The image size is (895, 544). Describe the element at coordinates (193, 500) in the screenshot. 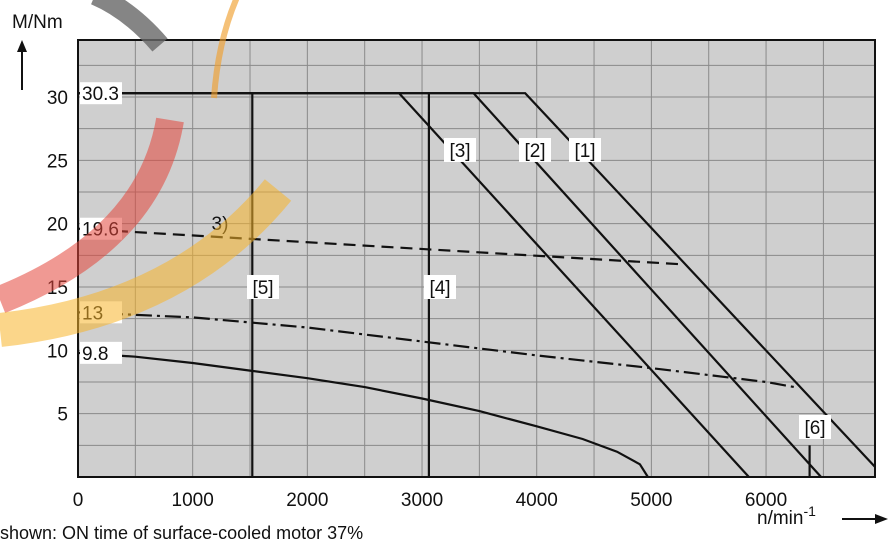

I see `x-tick-label: 1000` at that location.